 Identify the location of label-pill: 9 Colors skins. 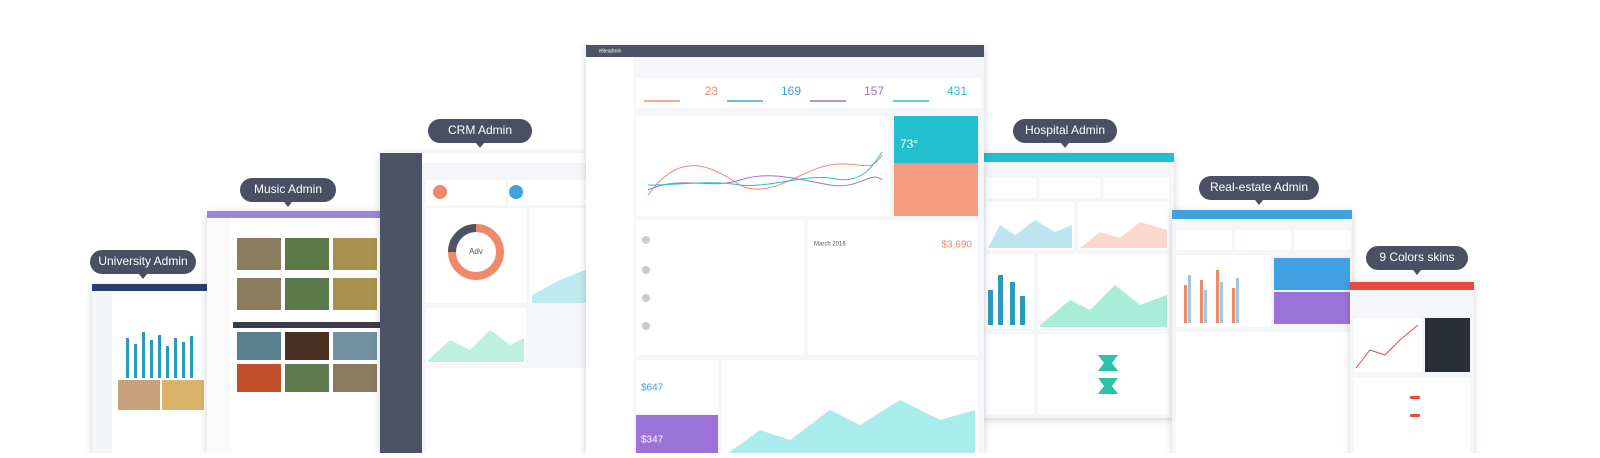
(1417, 260).